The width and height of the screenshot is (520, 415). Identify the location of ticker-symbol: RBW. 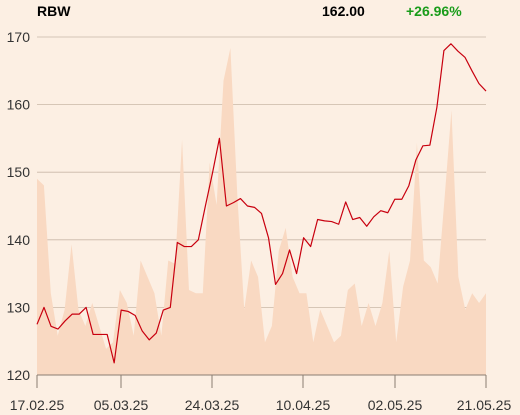
(54, 11).